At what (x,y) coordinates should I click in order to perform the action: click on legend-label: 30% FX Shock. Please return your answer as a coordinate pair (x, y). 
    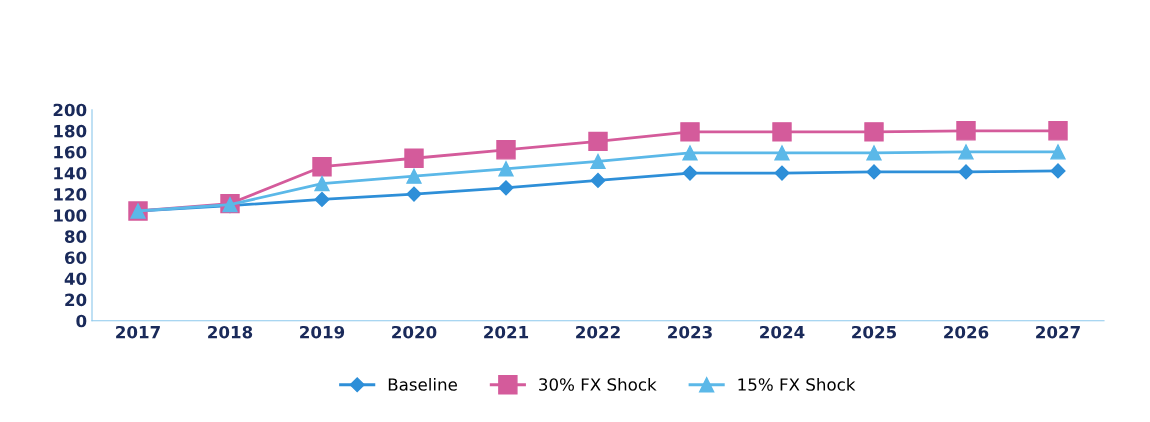
    Looking at the image, I should click on (598, 384).